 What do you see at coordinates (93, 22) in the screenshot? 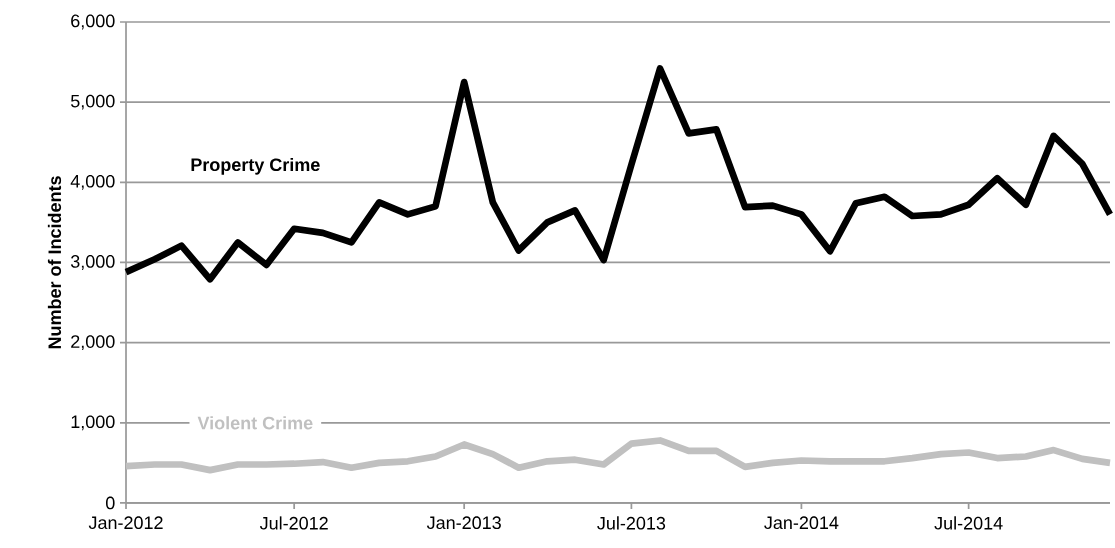
I see `y-tick-label: 6,000` at bounding box center [93, 22].